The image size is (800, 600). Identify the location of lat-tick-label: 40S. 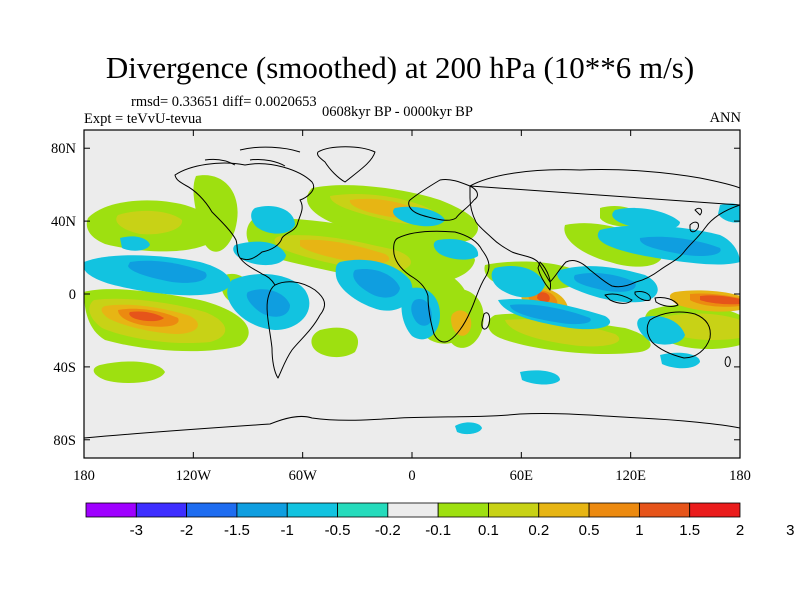
(64, 368).